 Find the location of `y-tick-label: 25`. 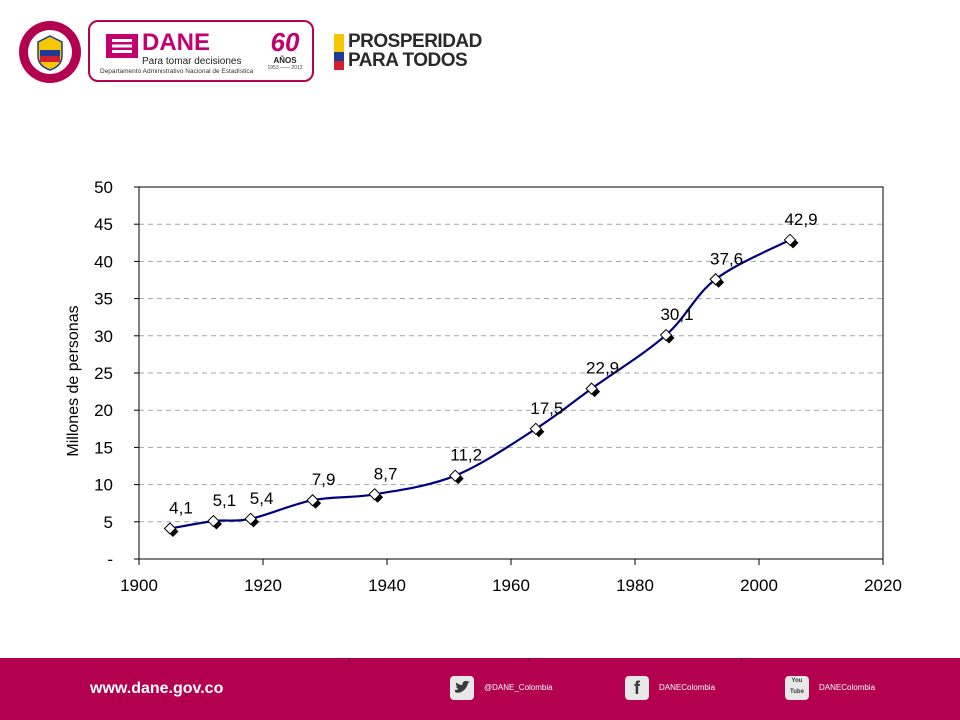

y-tick-label: 25 is located at coordinates (103, 373).